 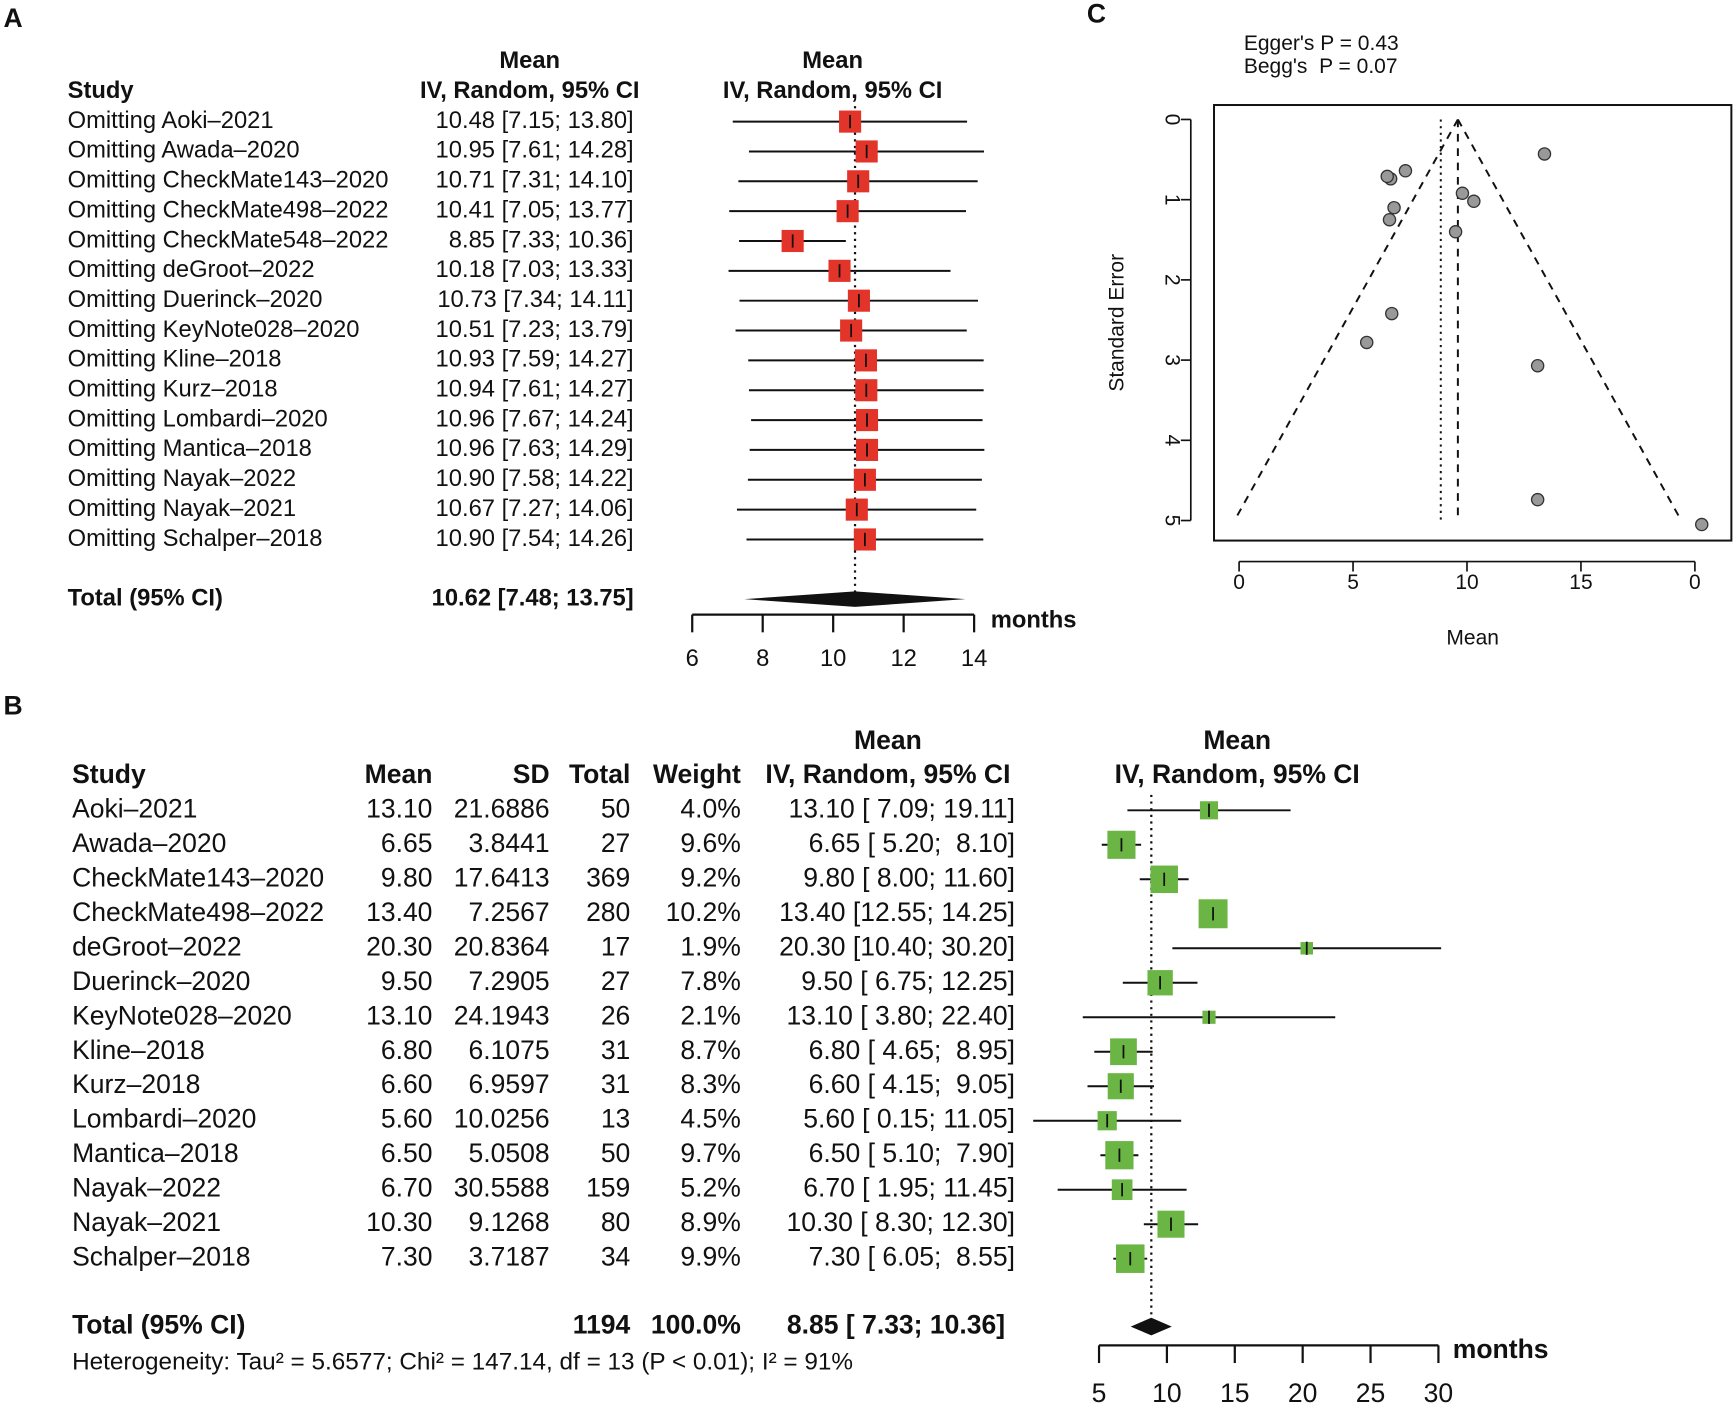 What do you see at coordinates (616, 808) in the screenshot?
I see `n-cell: 50` at bounding box center [616, 808].